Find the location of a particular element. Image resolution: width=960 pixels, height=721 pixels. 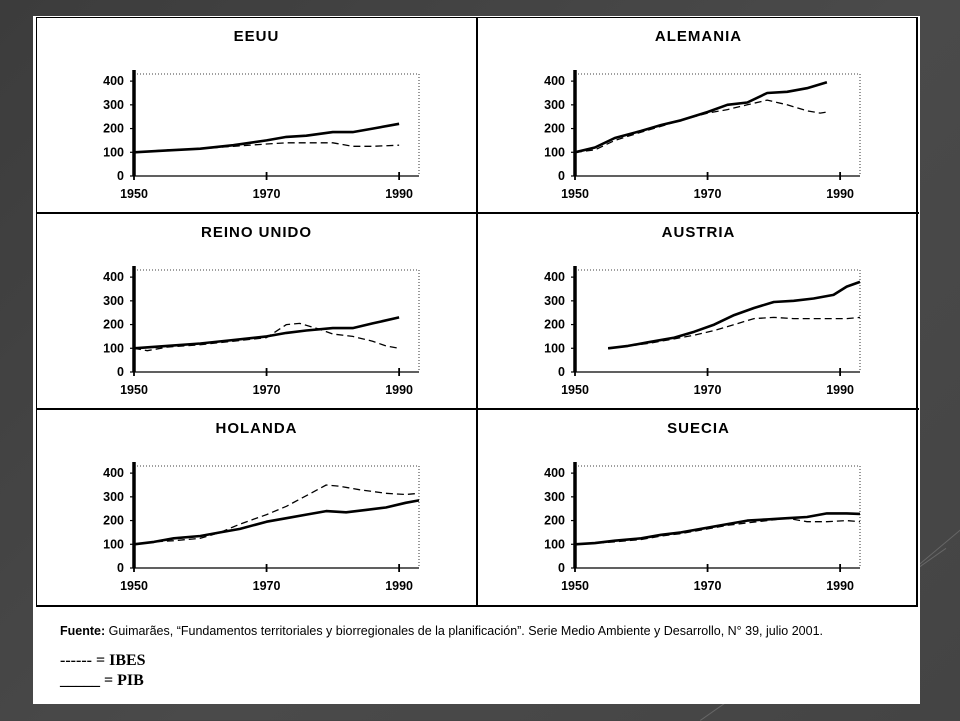

chart-panel: REINO UNIDO 0 100 200 300 400 1950 1970 1990 is located at coordinates (257, 312).